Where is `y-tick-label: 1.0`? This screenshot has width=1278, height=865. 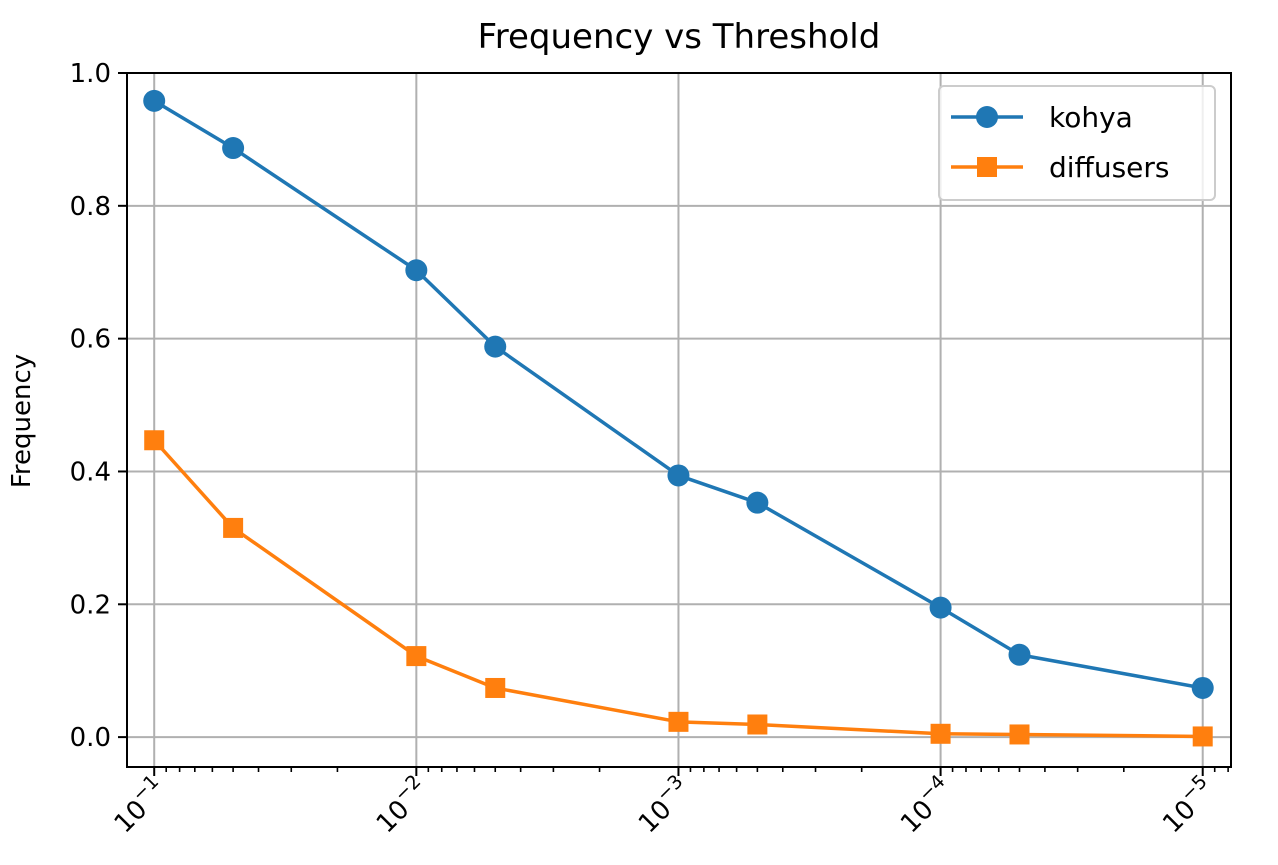 y-tick-label: 1.0 is located at coordinates (90, 74).